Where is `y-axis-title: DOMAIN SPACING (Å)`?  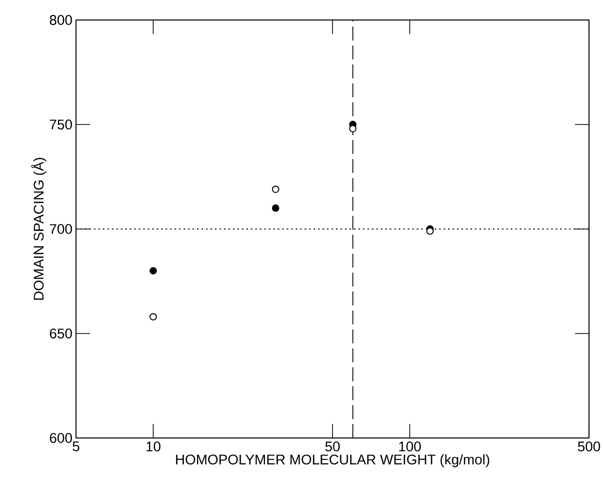
y-axis-title: DOMAIN SPACING (Å) is located at coordinates (38, 229).